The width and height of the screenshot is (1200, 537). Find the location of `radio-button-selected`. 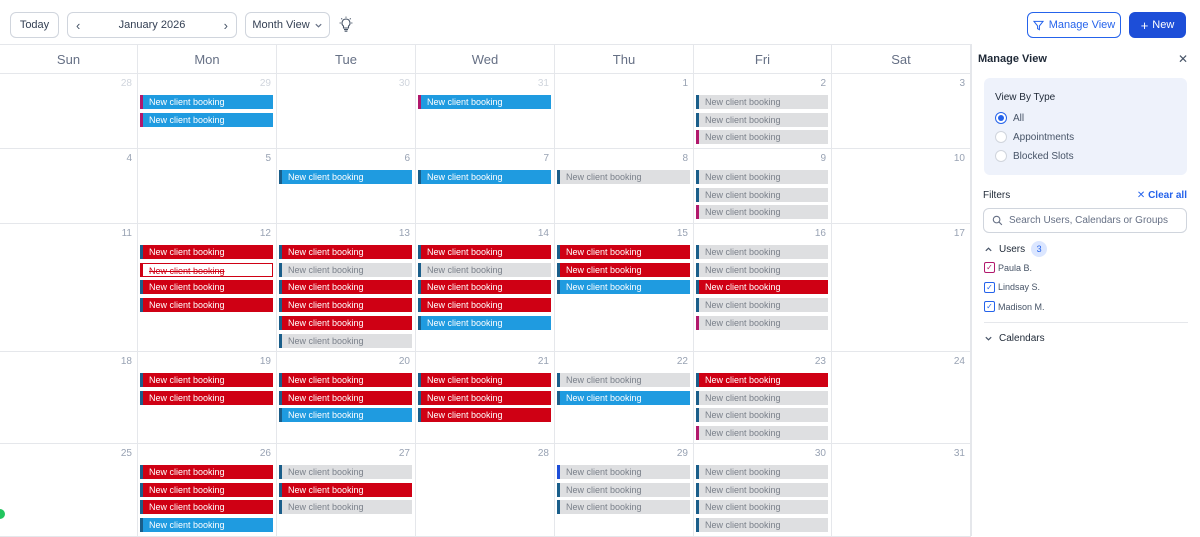

radio-button-selected is located at coordinates (1001, 118).